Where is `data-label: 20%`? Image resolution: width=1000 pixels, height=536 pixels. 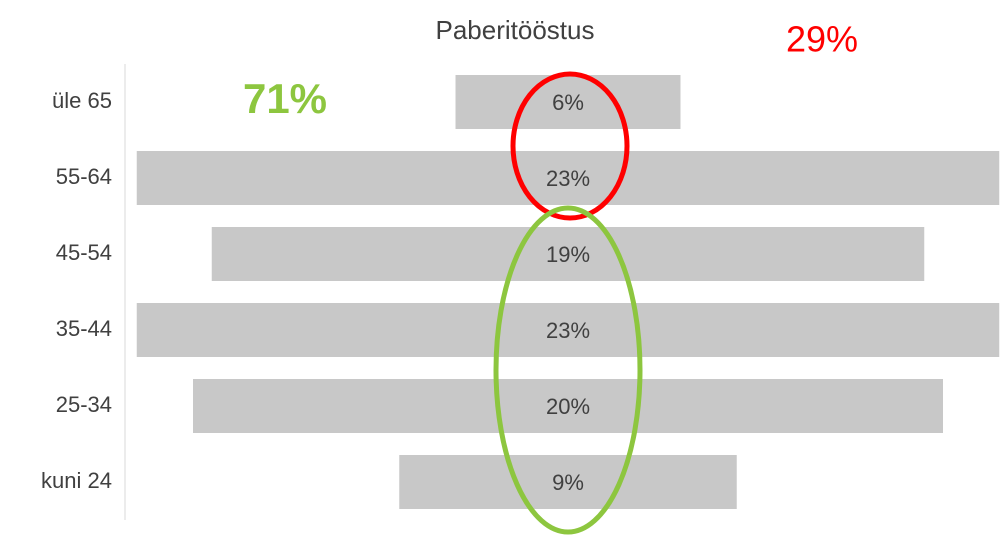 data-label: 20% is located at coordinates (568, 406).